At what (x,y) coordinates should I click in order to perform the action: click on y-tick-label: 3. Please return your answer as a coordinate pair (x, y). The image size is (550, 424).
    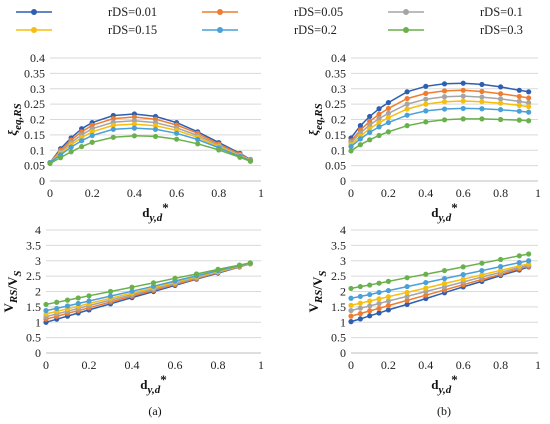
    Looking at the image, I should click on (343, 261).